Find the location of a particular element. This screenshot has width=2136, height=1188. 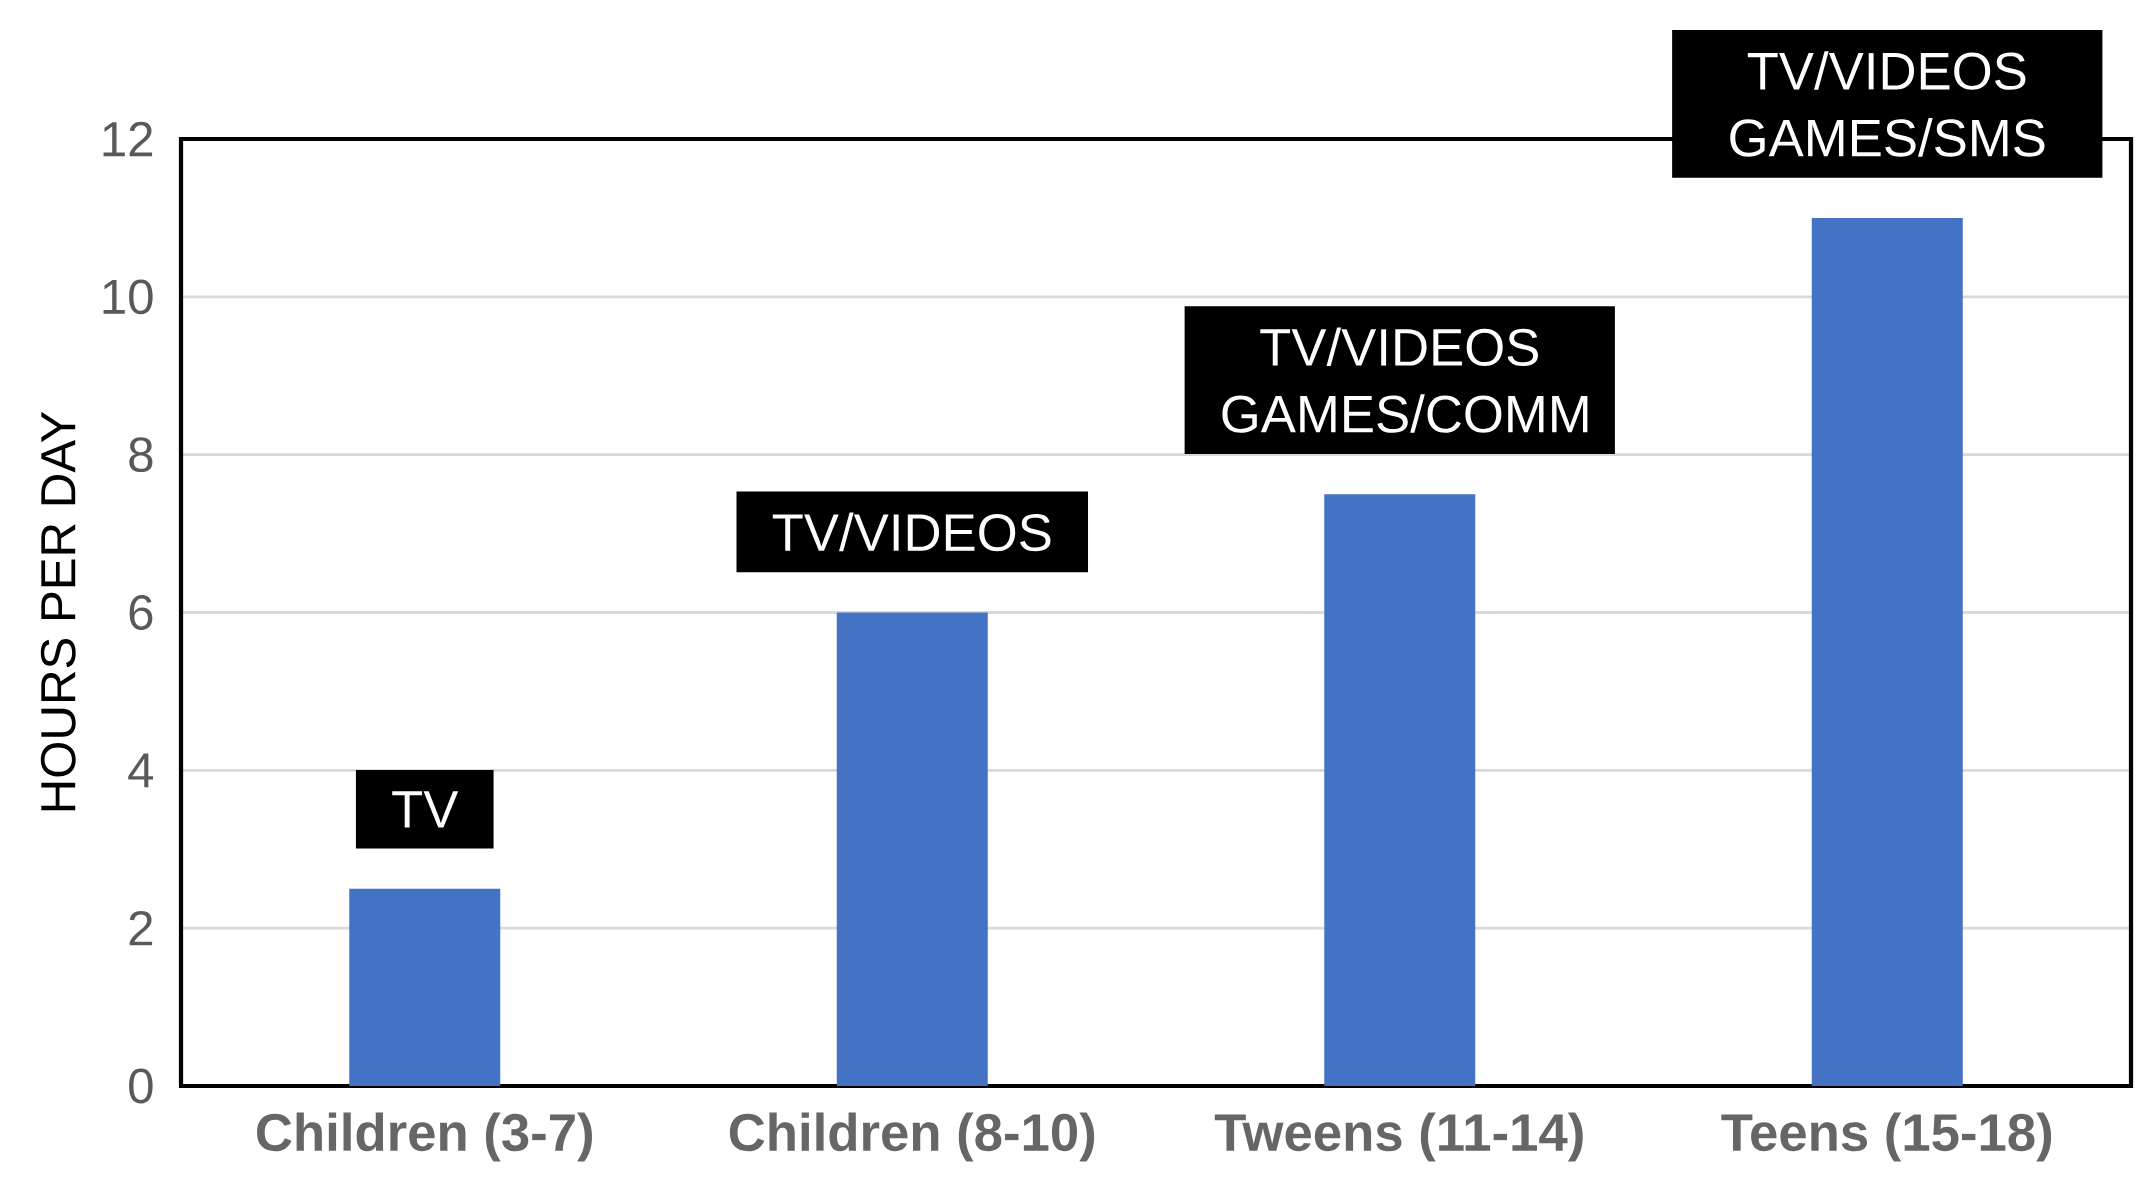

y-tick-label: 8 is located at coordinates (141, 455).